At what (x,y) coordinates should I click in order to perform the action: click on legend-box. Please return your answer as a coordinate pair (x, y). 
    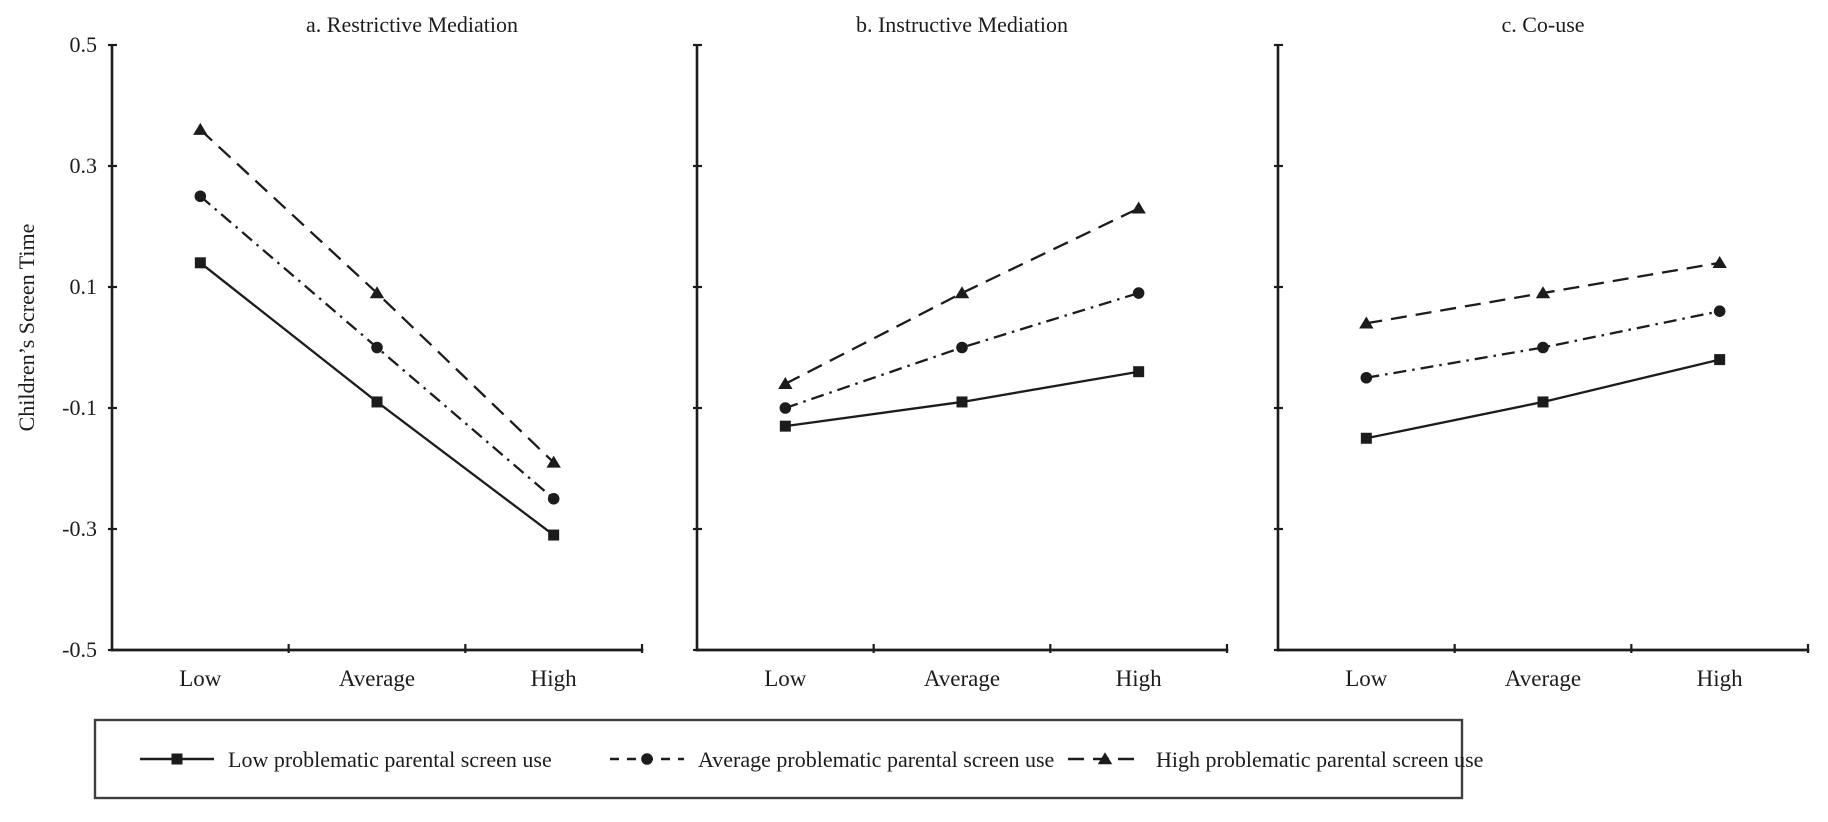
    Looking at the image, I should click on (778, 759).